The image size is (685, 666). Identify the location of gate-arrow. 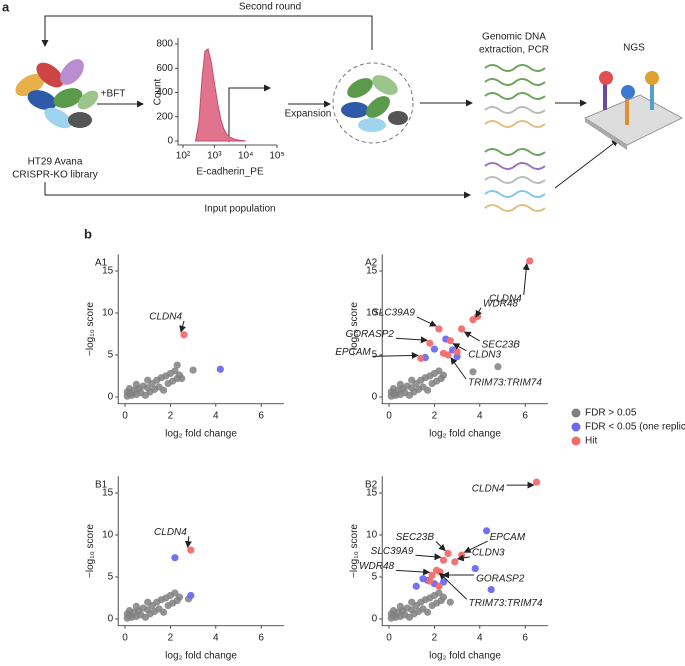
(249, 115).